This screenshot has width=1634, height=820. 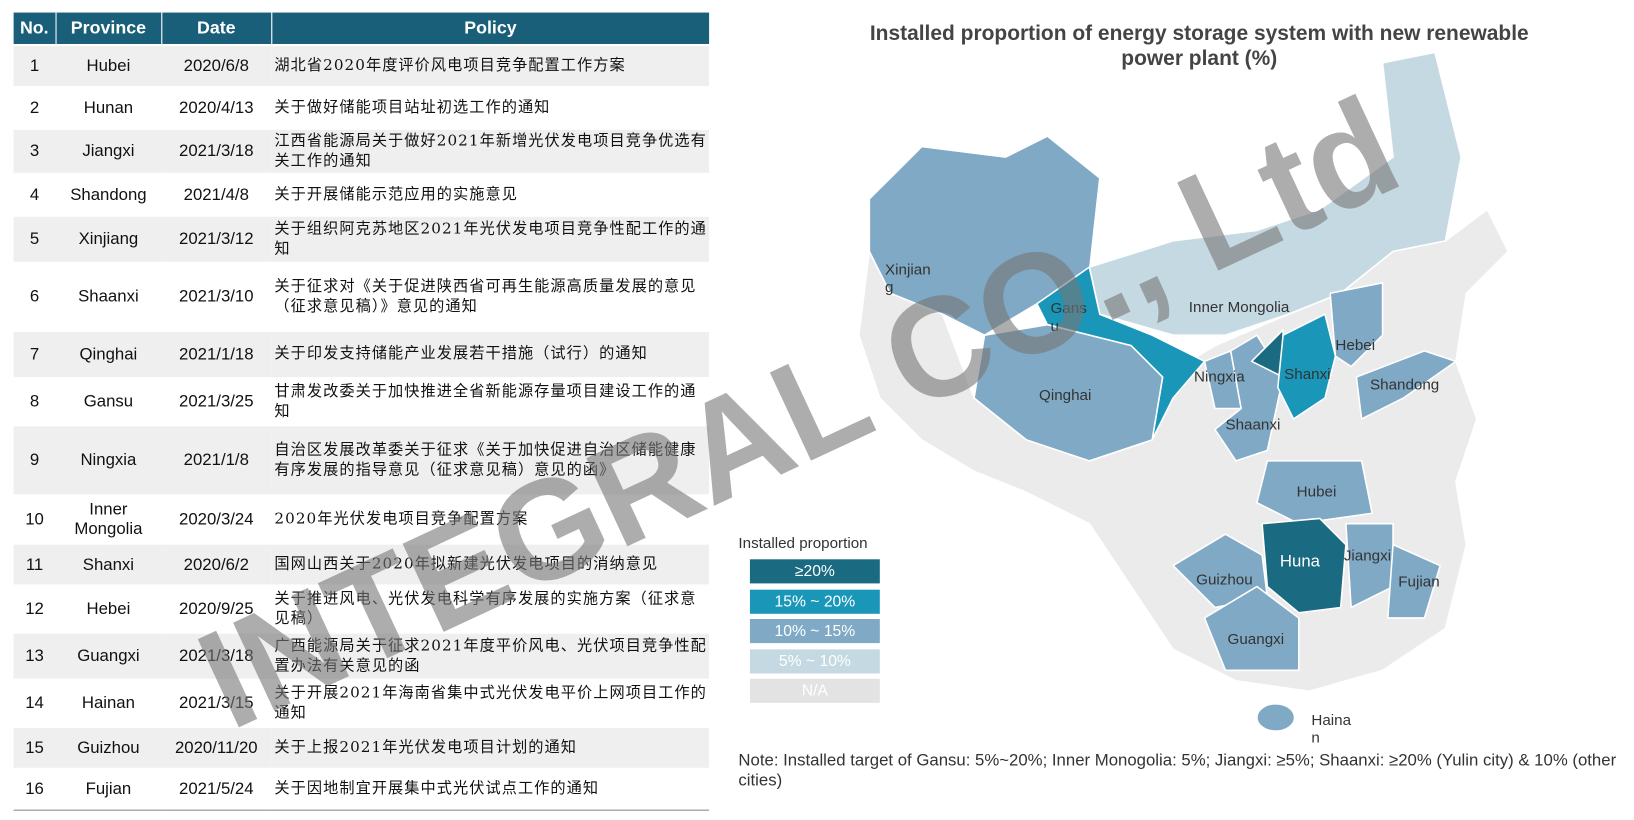 I want to click on table-cell: 2020/4/13, so click(x=216, y=107).